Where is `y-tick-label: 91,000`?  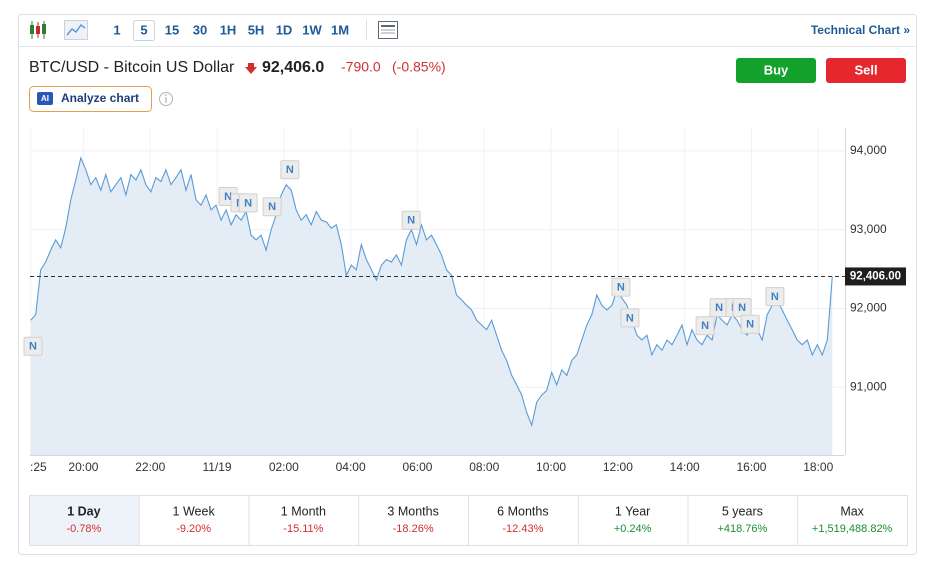
y-tick-label: 91,000 is located at coordinates (868, 386).